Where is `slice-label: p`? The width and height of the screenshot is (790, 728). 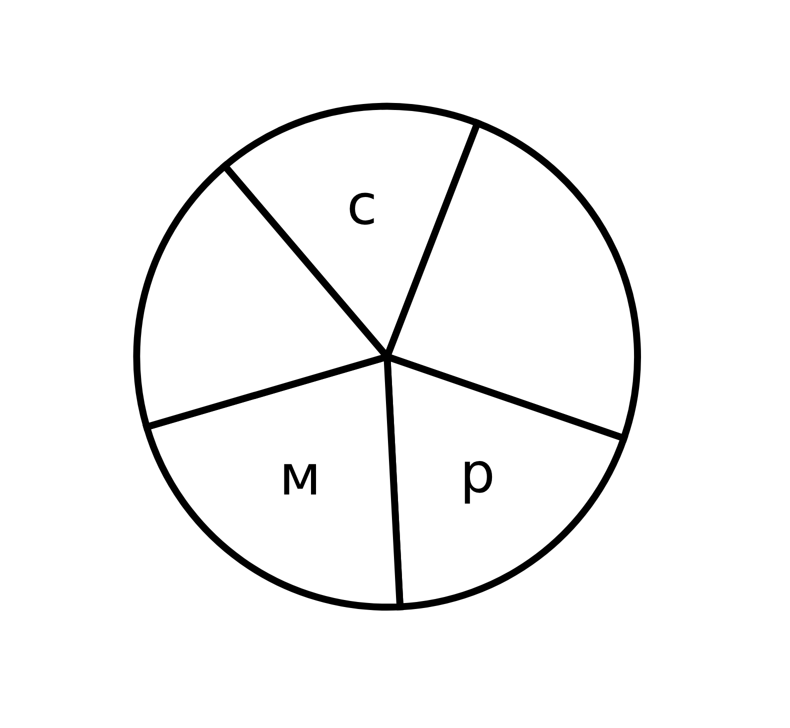 slice-label: p is located at coordinates (478, 482).